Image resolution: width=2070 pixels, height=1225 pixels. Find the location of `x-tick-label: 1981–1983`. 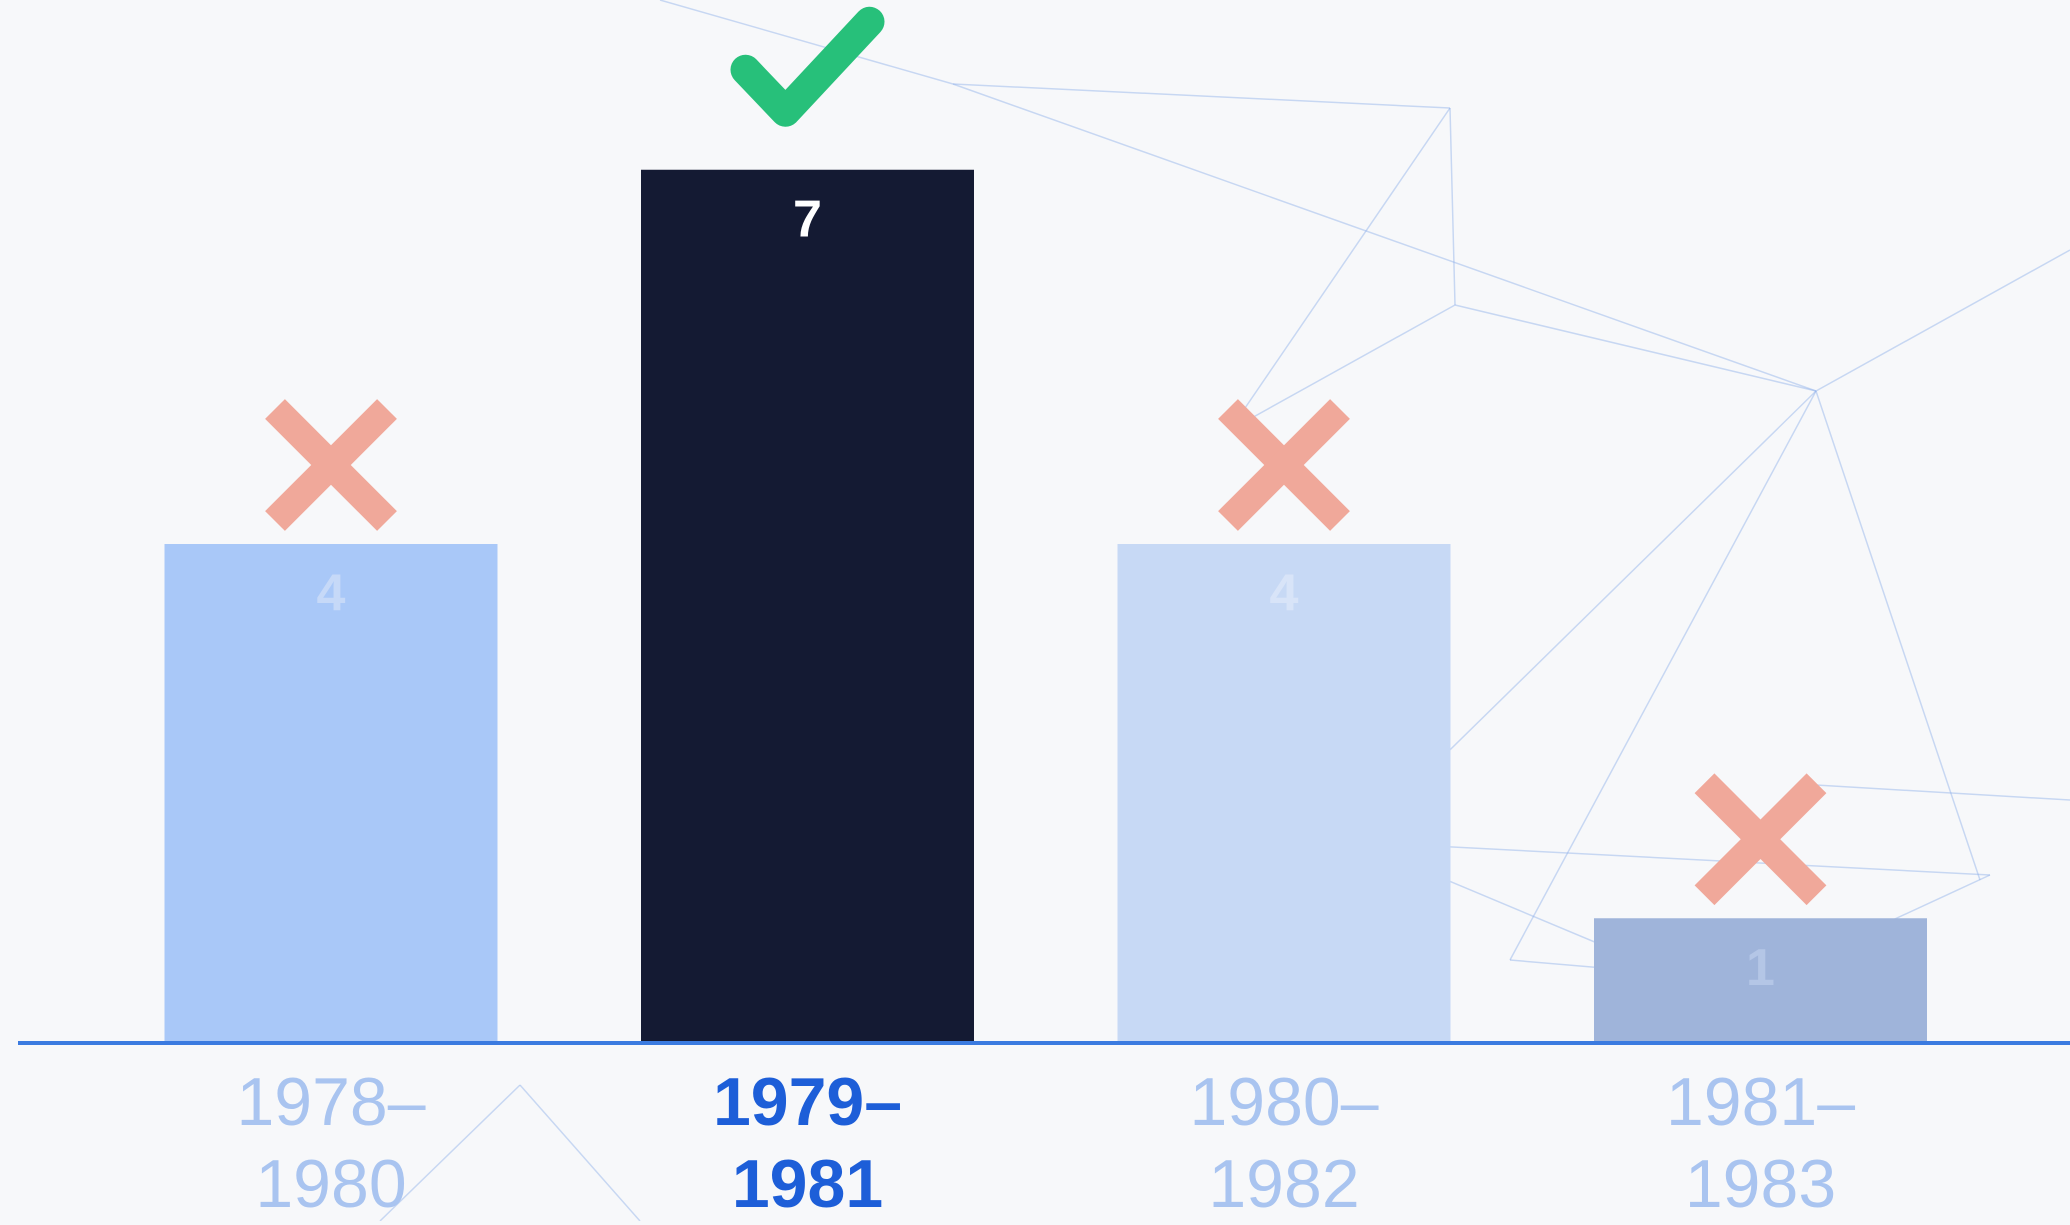

x-tick-label: 1981–1983 is located at coordinates (1760, 1143).